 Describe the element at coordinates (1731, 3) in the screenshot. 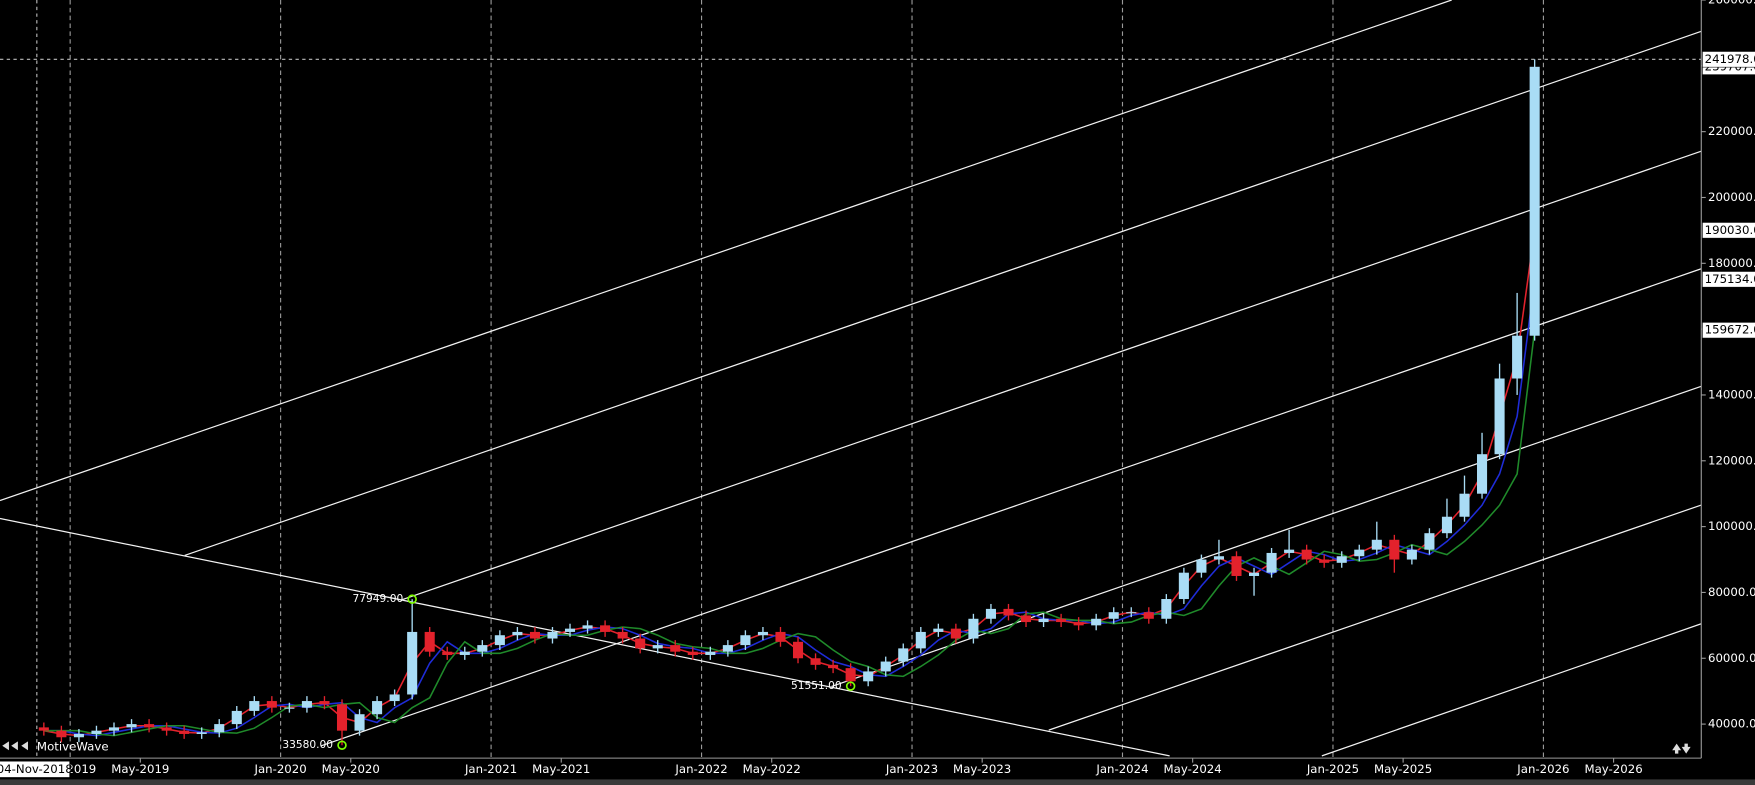

I see `y-tick-label: 260000.0` at that location.